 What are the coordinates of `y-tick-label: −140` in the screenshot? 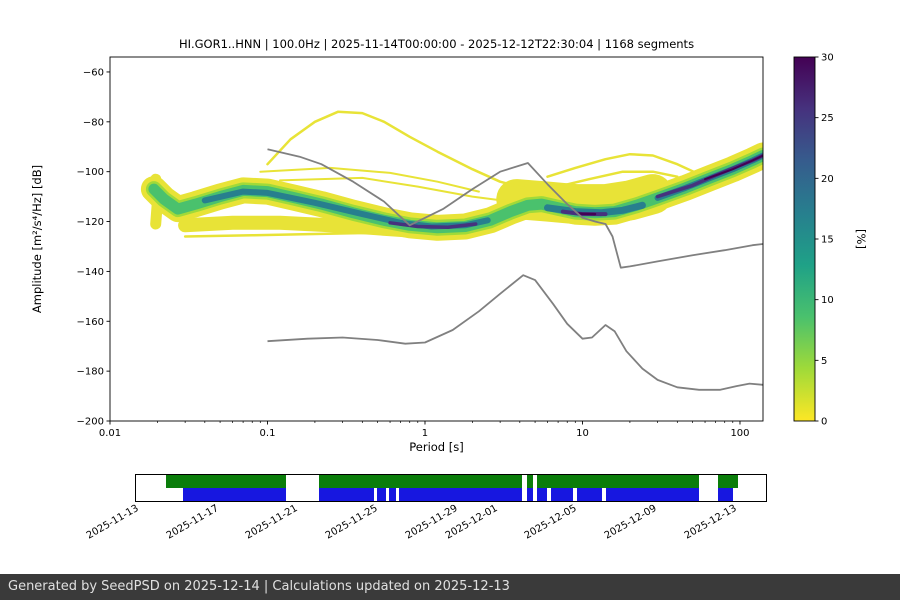 It's located at (90, 272).